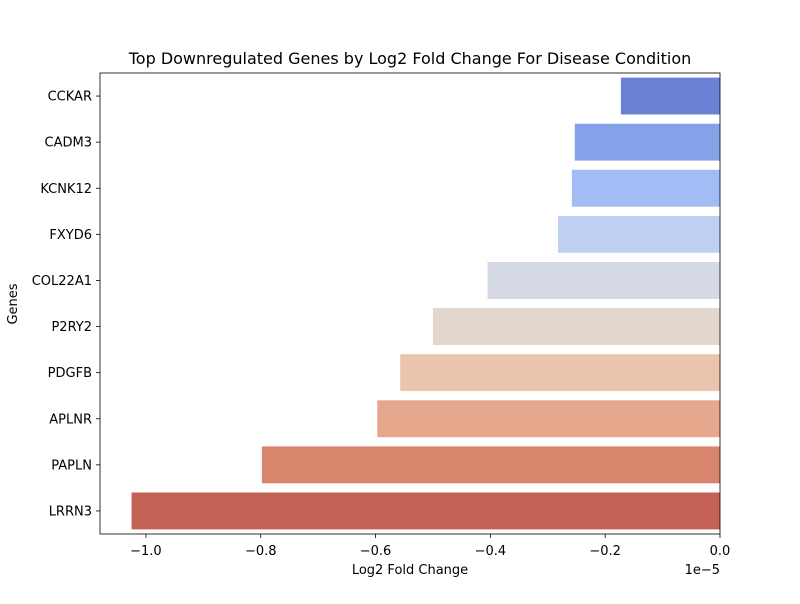 This screenshot has width=800, height=604. What do you see at coordinates (490, 465) in the screenshot?
I see `bar-papln` at bounding box center [490, 465].